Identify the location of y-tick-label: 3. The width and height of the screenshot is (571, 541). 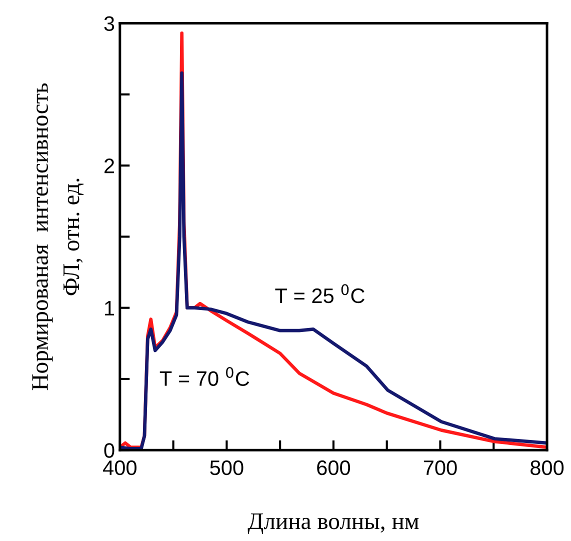
(109, 24).